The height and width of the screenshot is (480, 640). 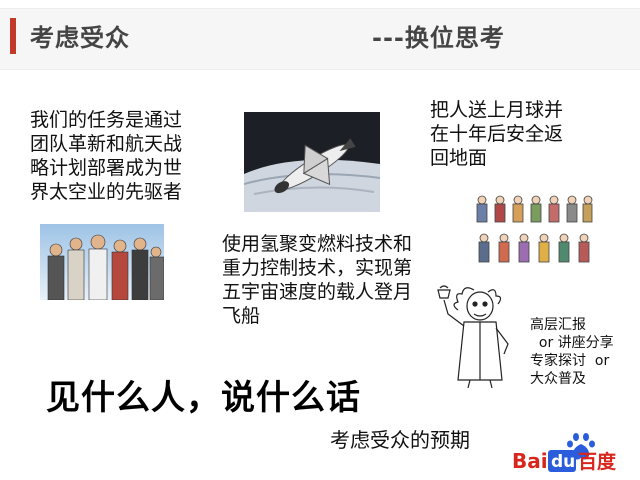 What do you see at coordinates (13, 36) in the screenshot?
I see `title-accent-bar` at bounding box center [13, 36].